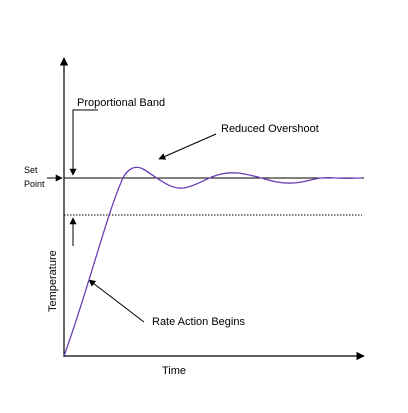 This screenshot has width=408, height=413. Describe the element at coordinates (270, 129) in the screenshot. I see `reduced-overshoot-label: Reduced Overshoot` at that location.